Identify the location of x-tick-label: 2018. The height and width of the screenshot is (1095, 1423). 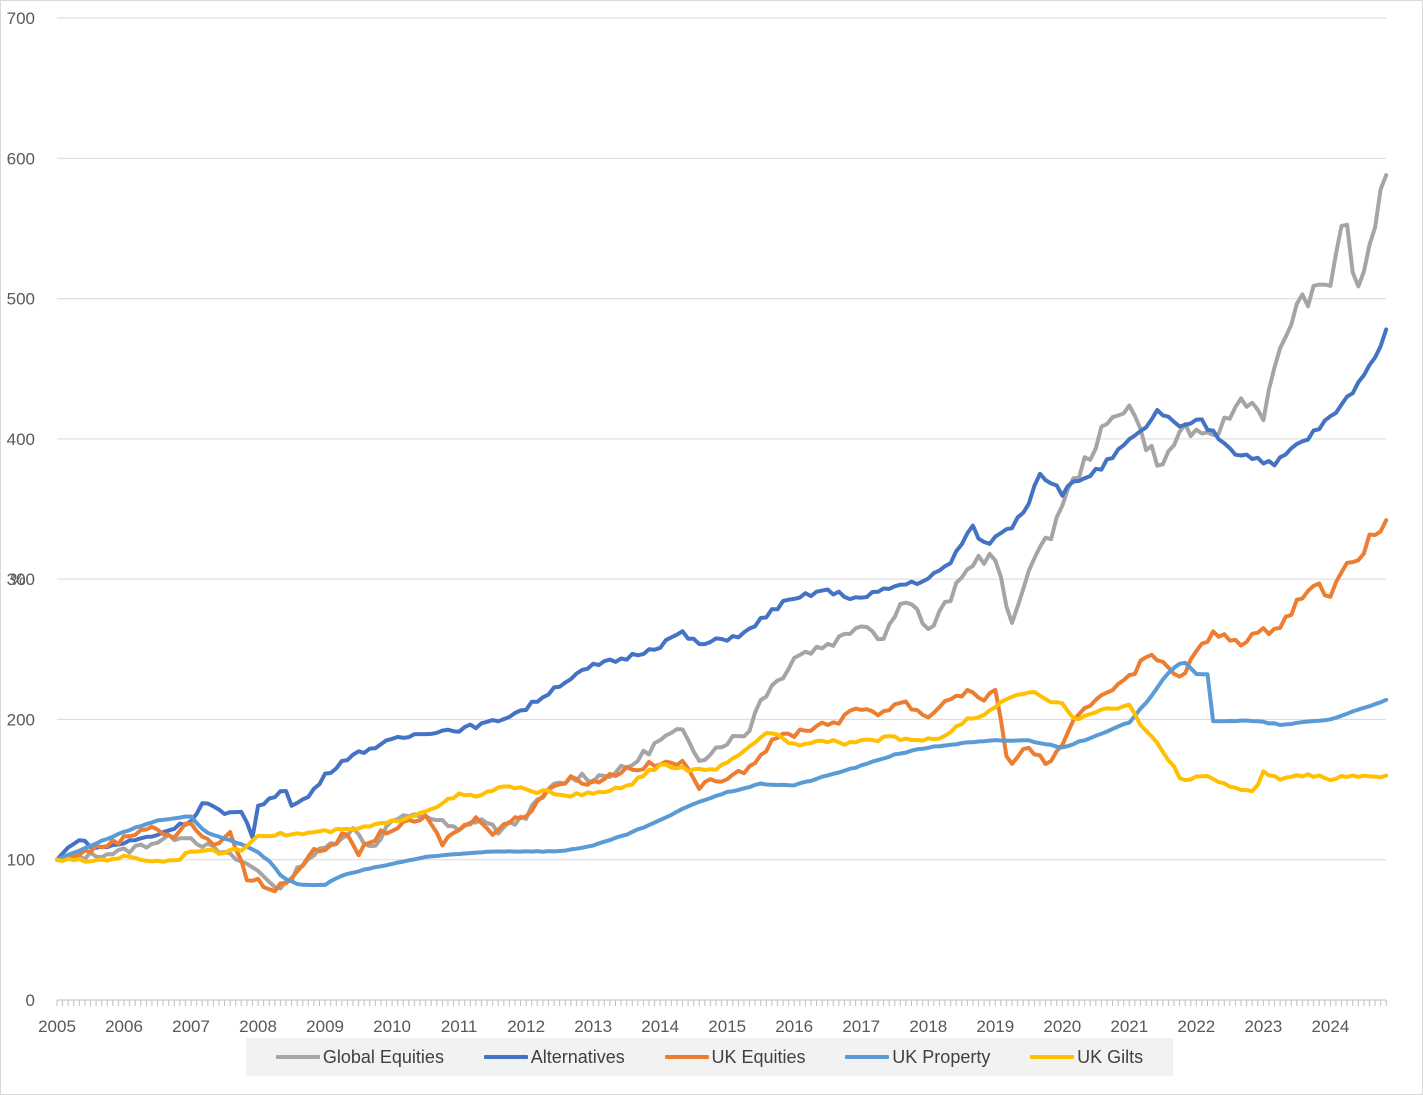
(928, 1026).